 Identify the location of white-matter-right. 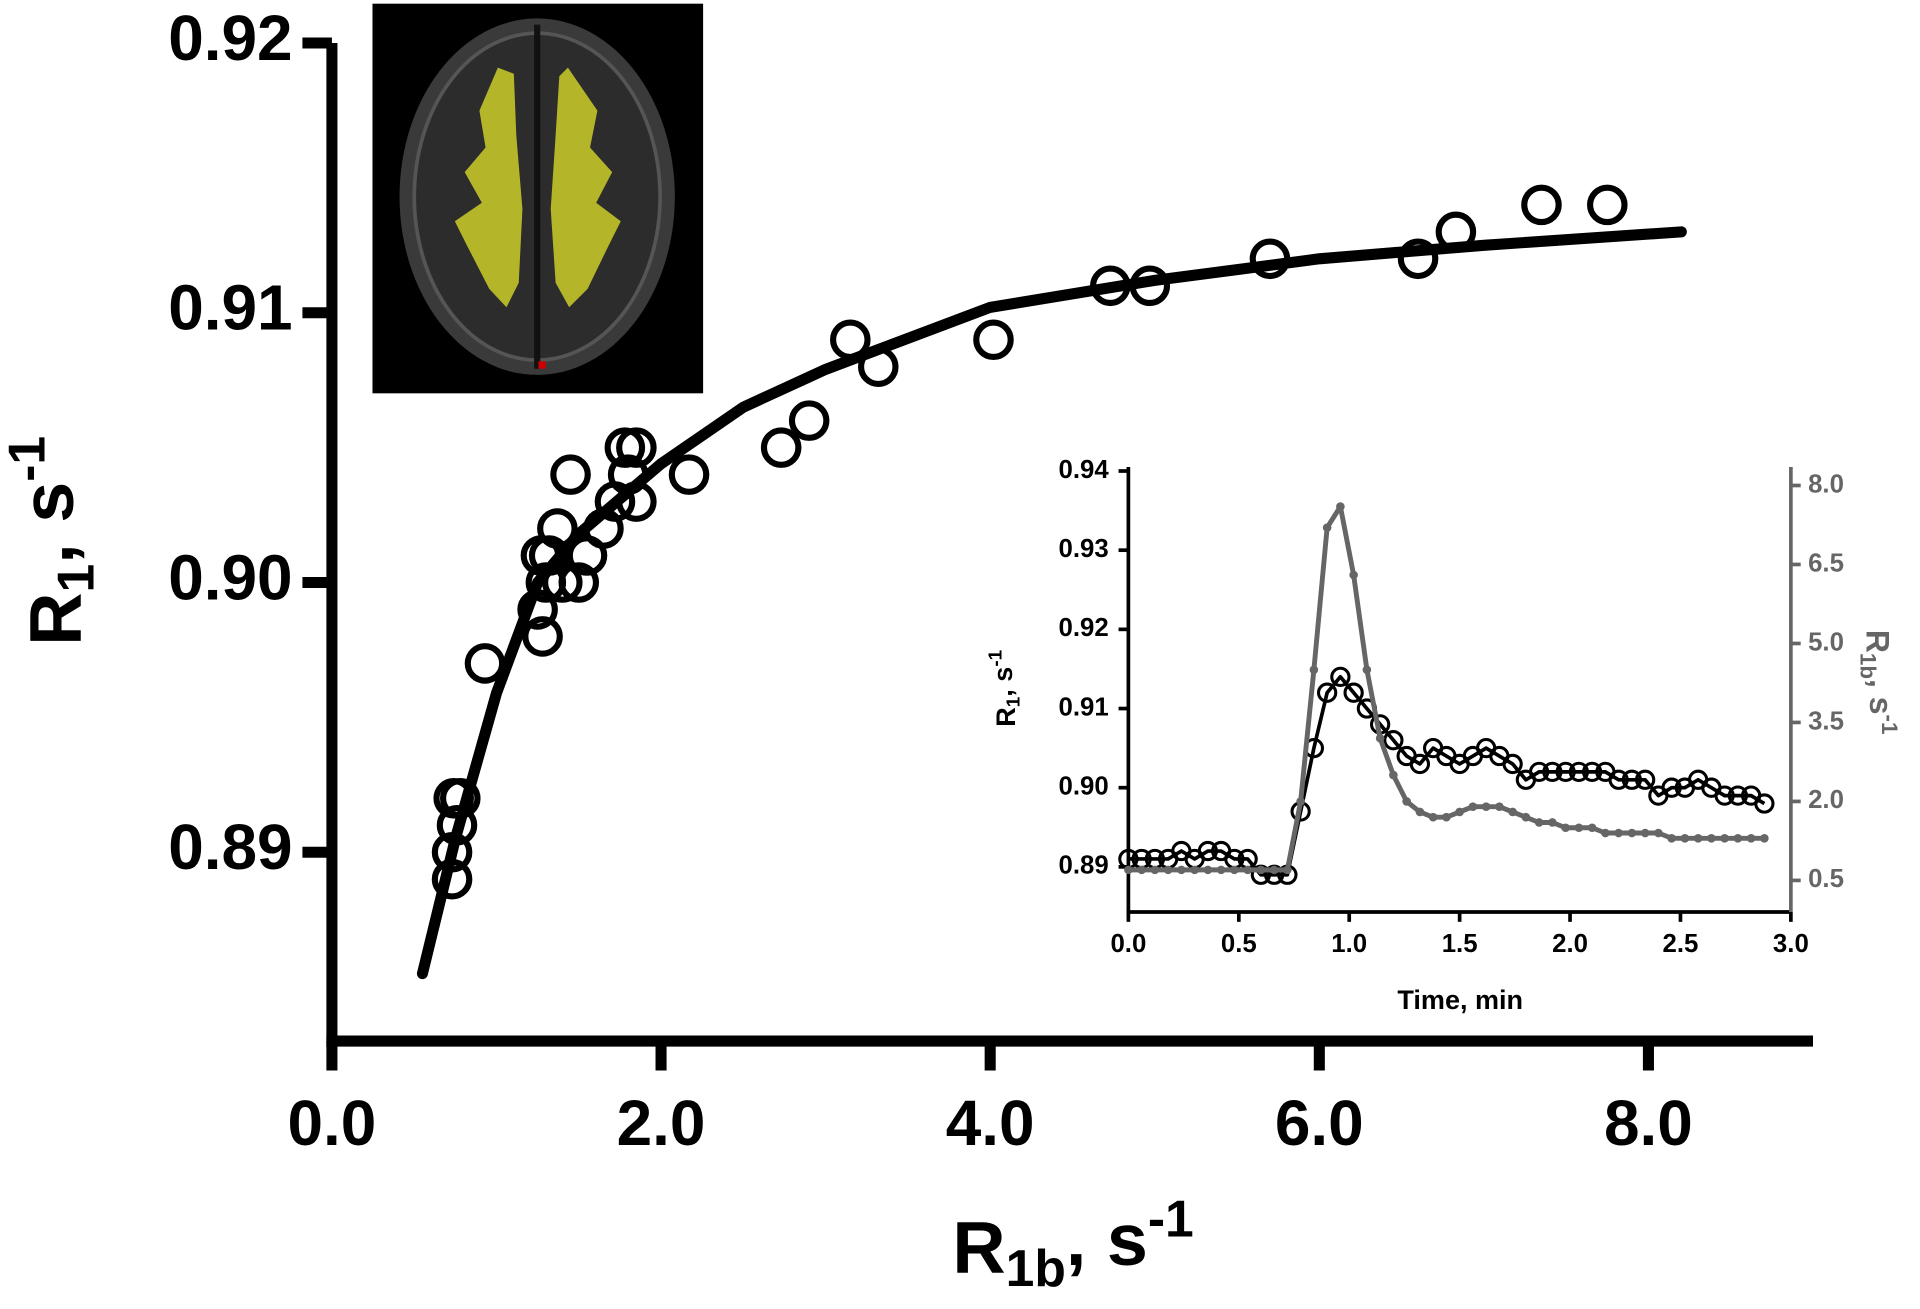
(585, 187).